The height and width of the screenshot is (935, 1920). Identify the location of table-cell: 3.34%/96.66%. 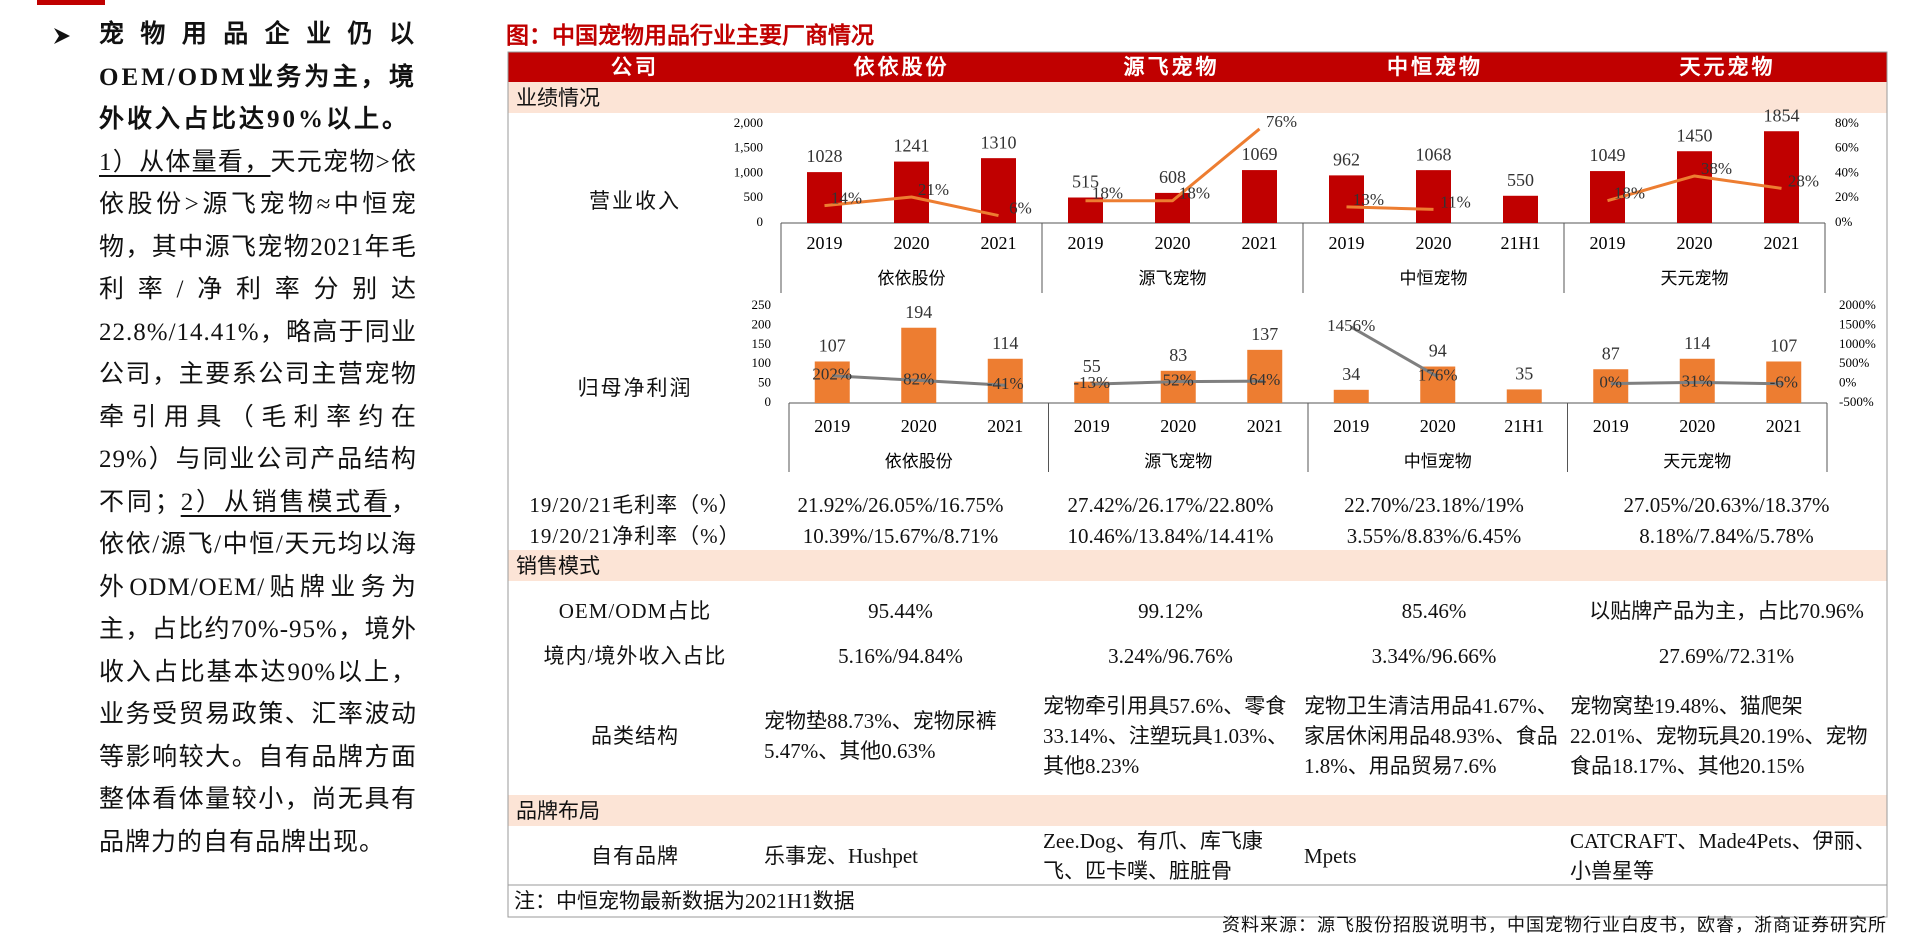
(1434, 656).